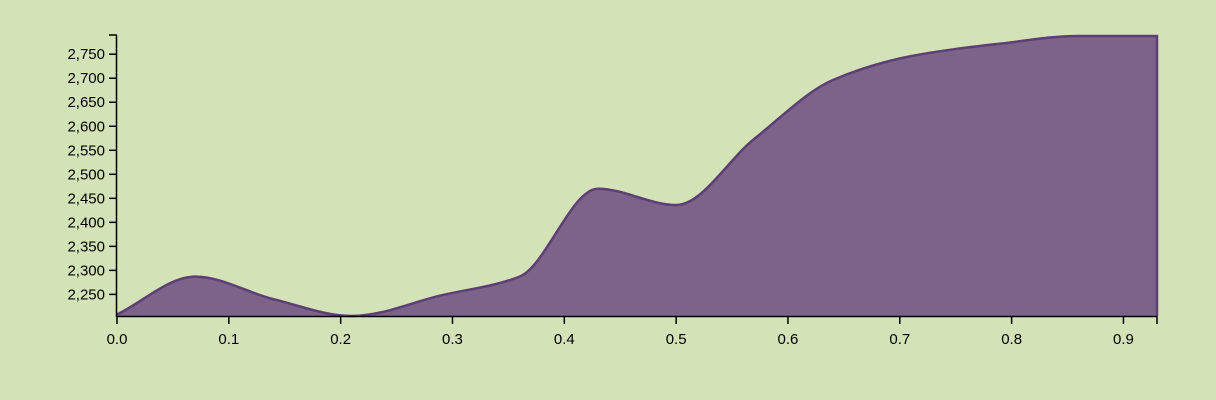 The width and height of the screenshot is (1216, 400). Describe the element at coordinates (86, 174) in the screenshot. I see `y-tick-label: 2,500` at that location.